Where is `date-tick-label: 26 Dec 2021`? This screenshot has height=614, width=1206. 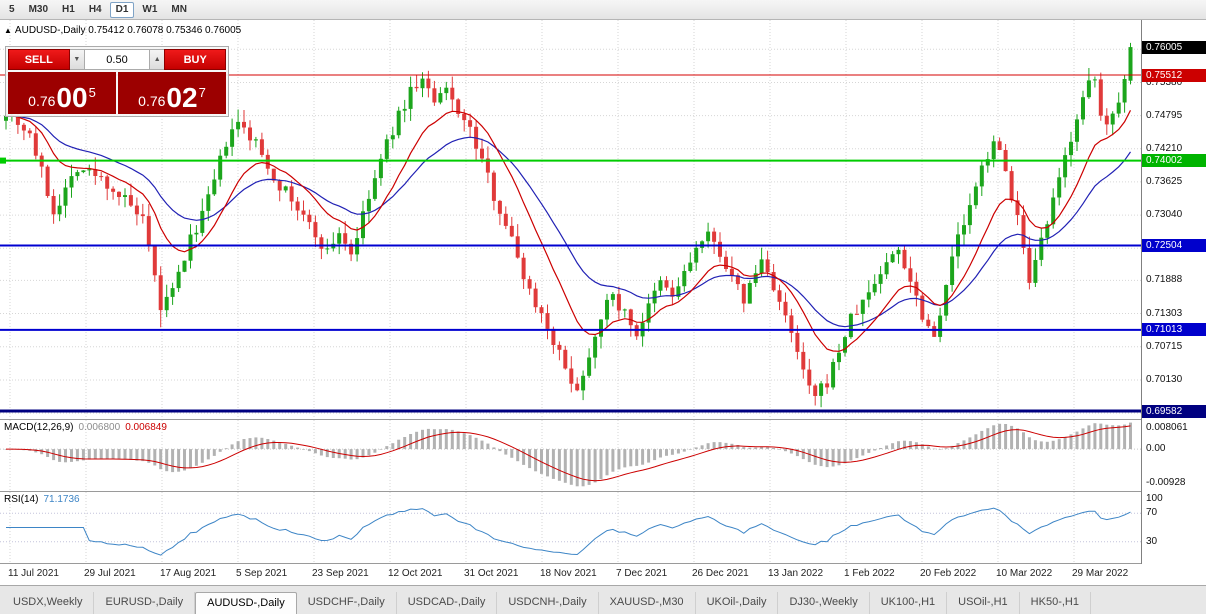 date-tick-label: 26 Dec 2021 is located at coordinates (720, 573).